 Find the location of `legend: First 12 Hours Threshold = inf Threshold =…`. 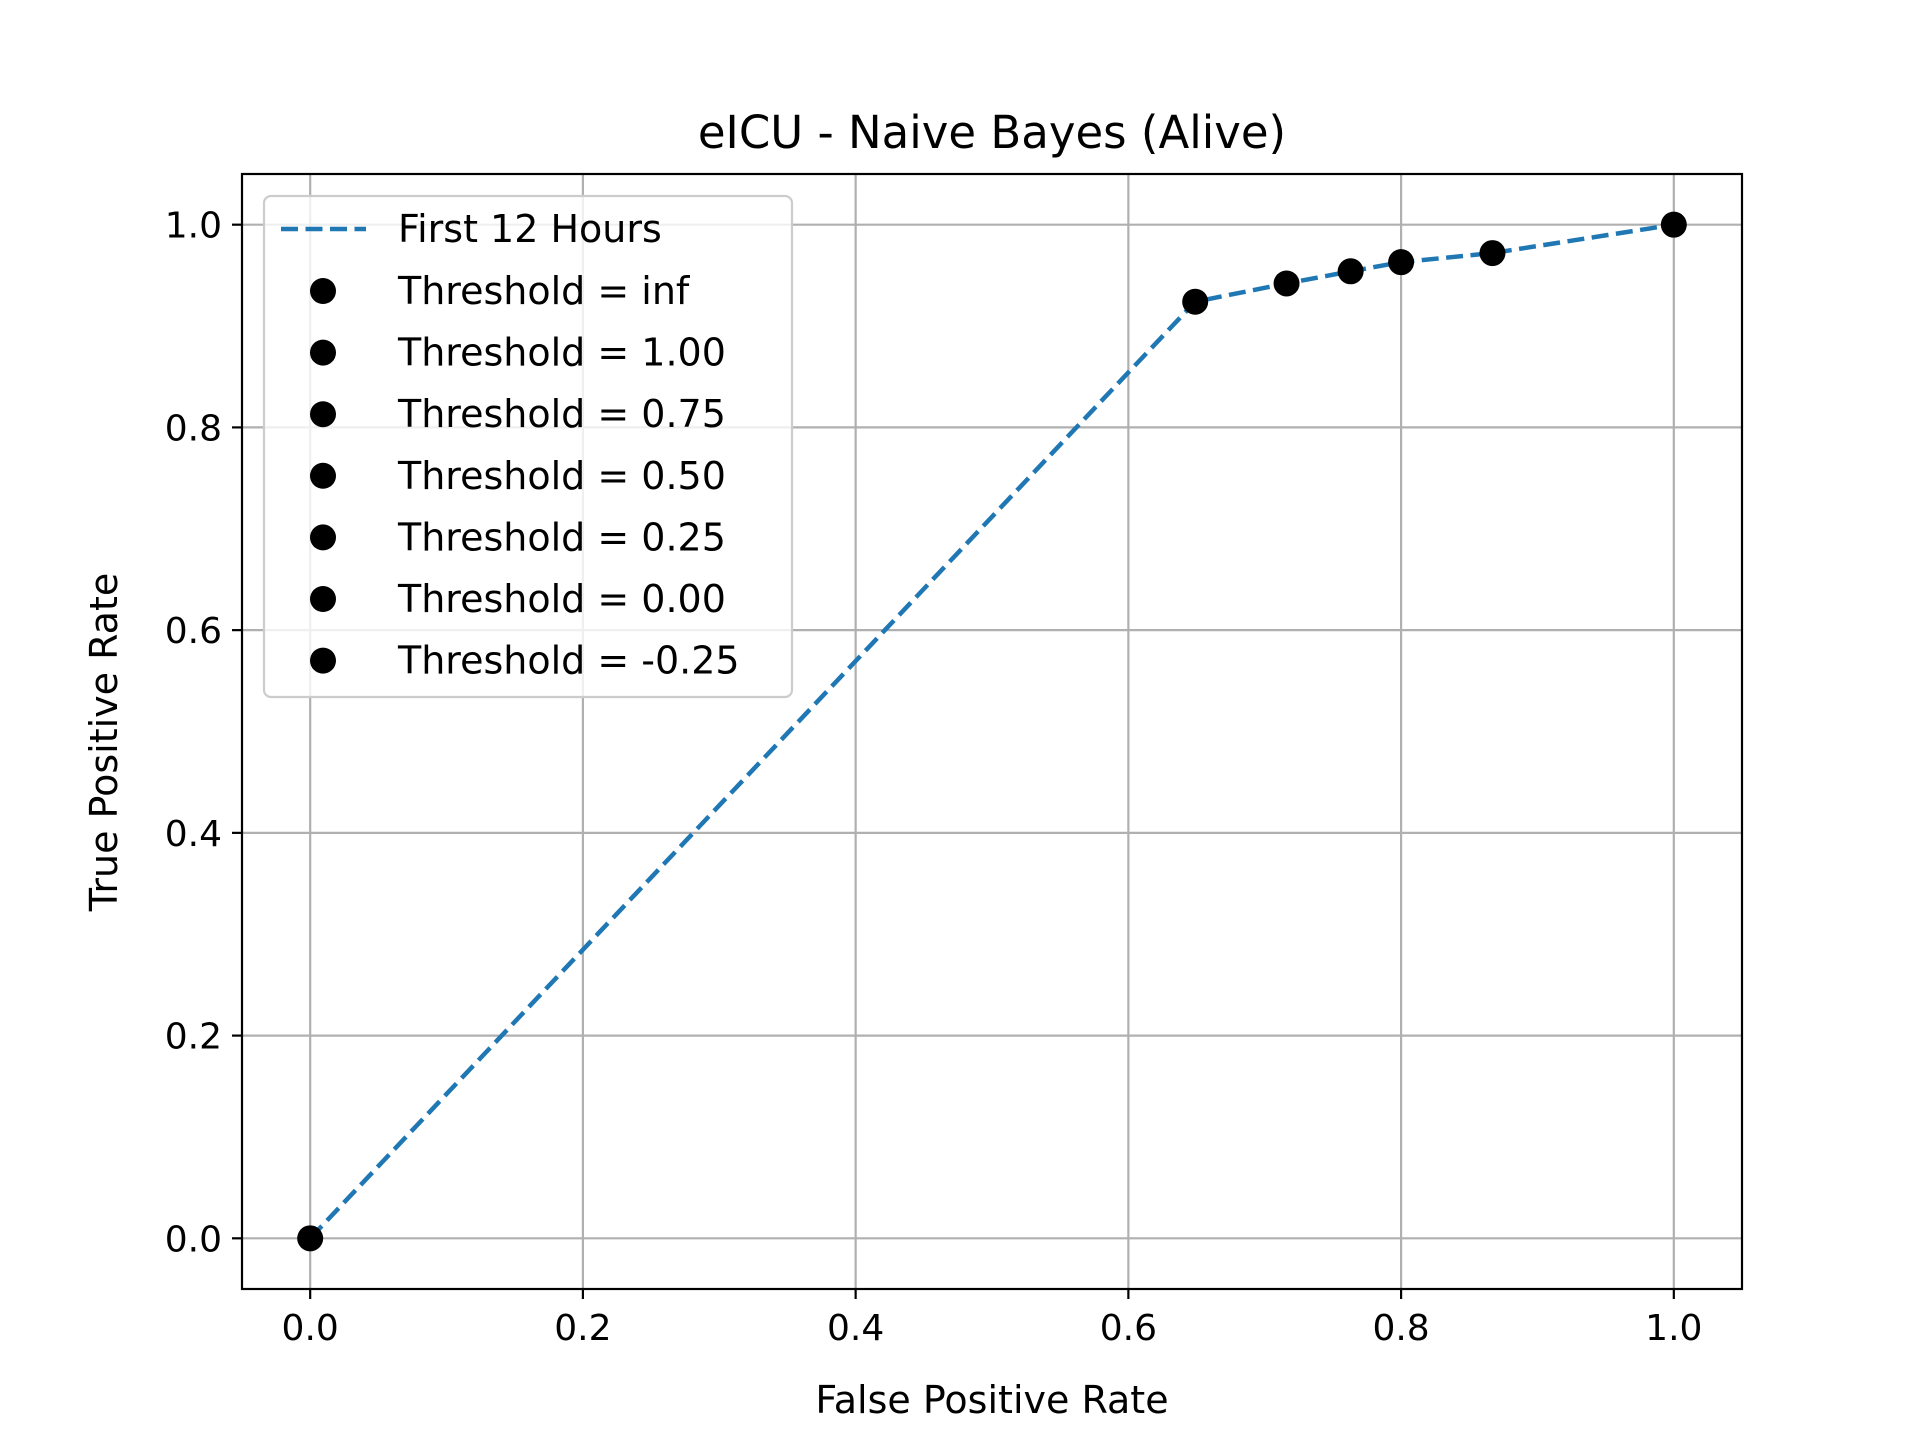

legend: First 12 Hours Threshold = inf Threshold =… is located at coordinates (528, 446).